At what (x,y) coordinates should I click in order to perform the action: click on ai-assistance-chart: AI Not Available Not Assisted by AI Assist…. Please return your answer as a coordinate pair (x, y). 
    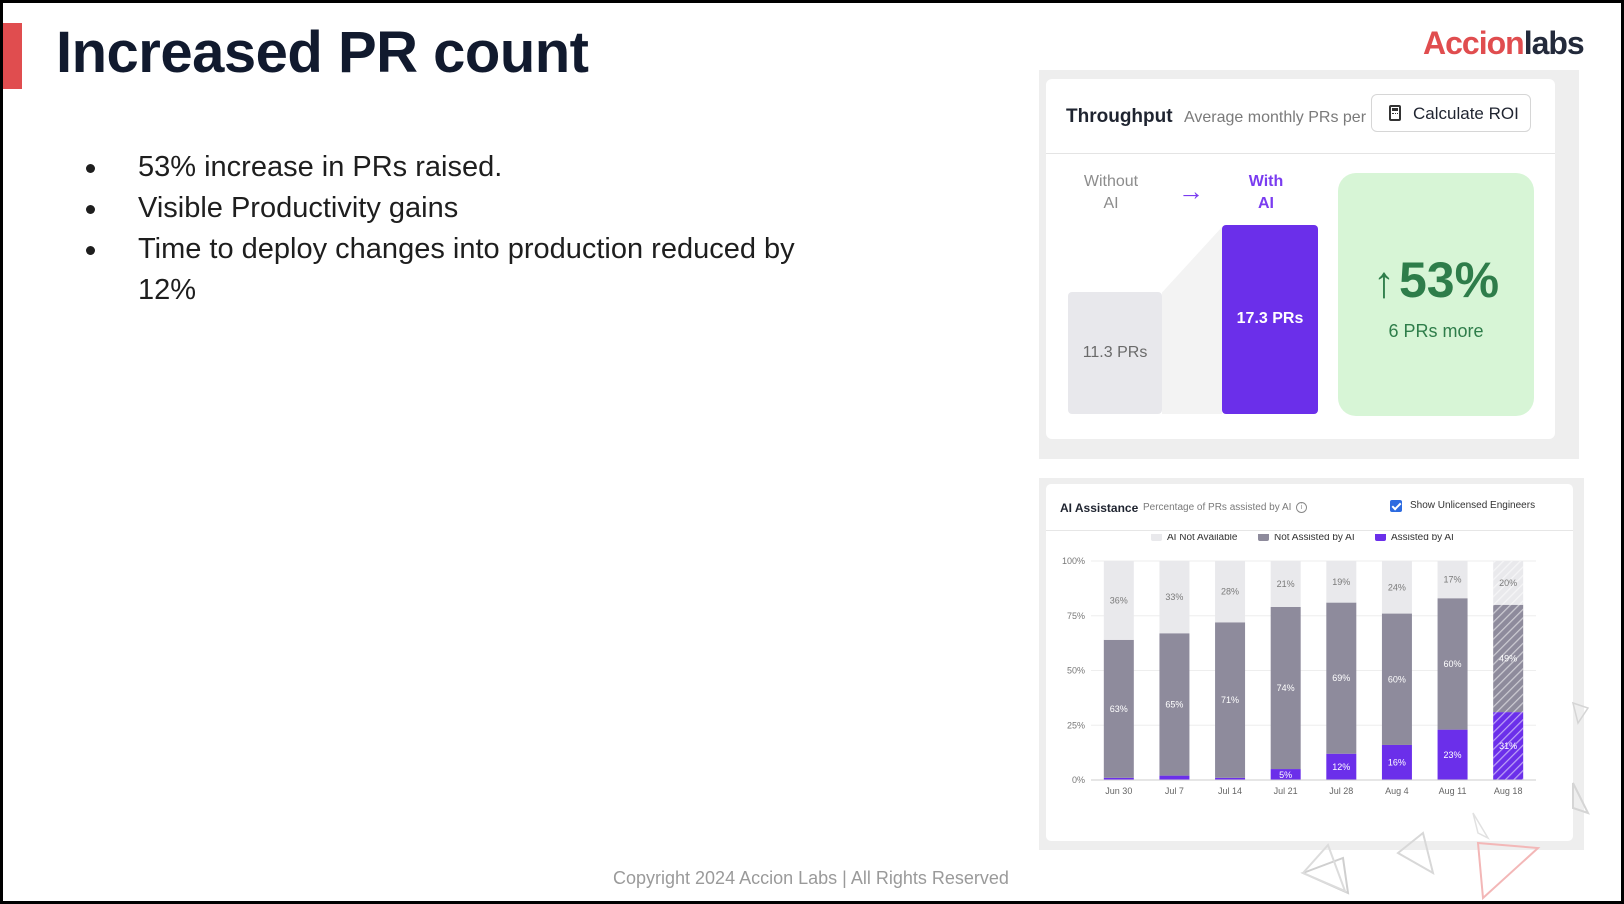
    Looking at the image, I should click on (1299, 665).